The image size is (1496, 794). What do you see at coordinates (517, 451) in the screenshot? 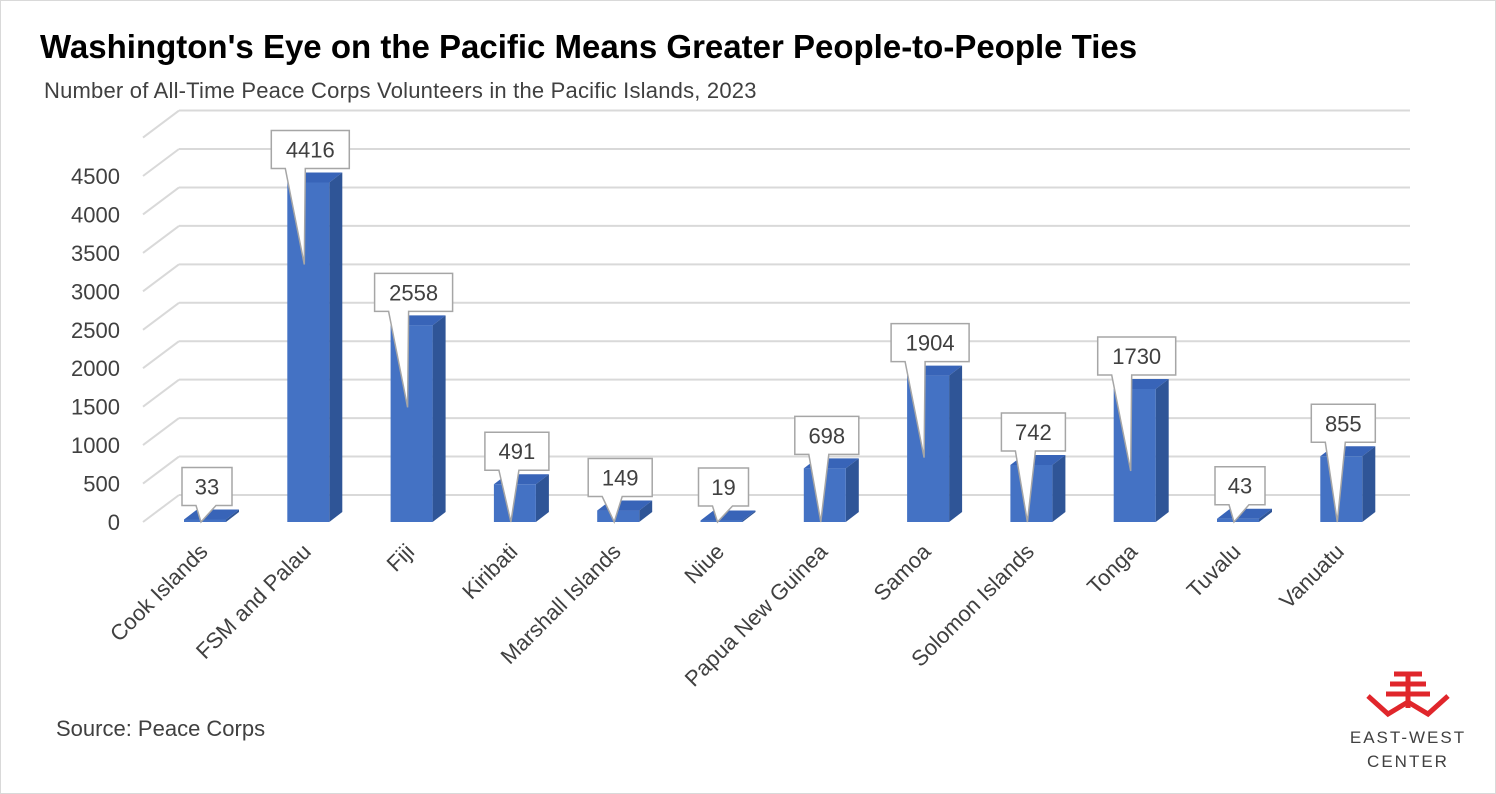
I see `data-label: 491` at bounding box center [517, 451].